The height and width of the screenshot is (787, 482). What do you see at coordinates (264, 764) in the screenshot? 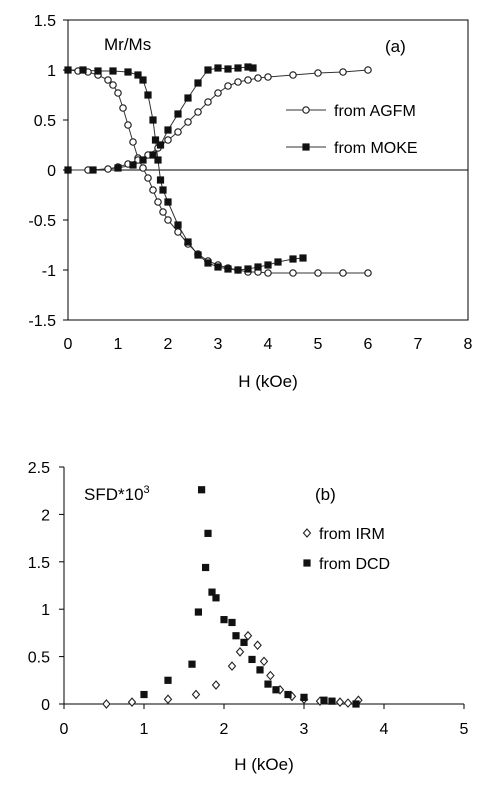
I see `x-axis-label-b: H (kOe)` at bounding box center [264, 764].